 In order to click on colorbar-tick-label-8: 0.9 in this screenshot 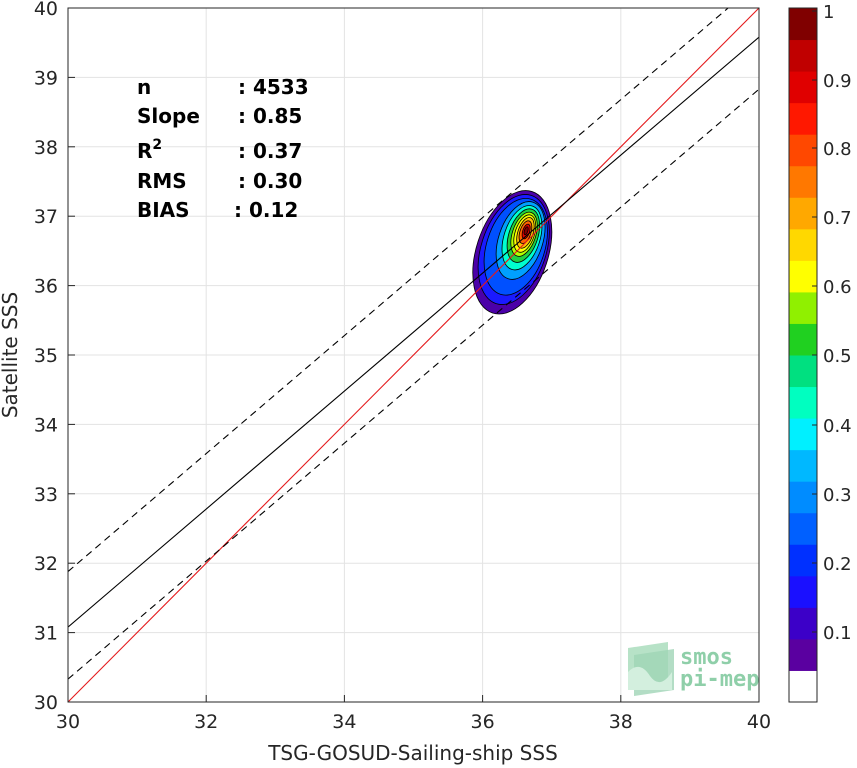, I will do `click(837, 81)`.